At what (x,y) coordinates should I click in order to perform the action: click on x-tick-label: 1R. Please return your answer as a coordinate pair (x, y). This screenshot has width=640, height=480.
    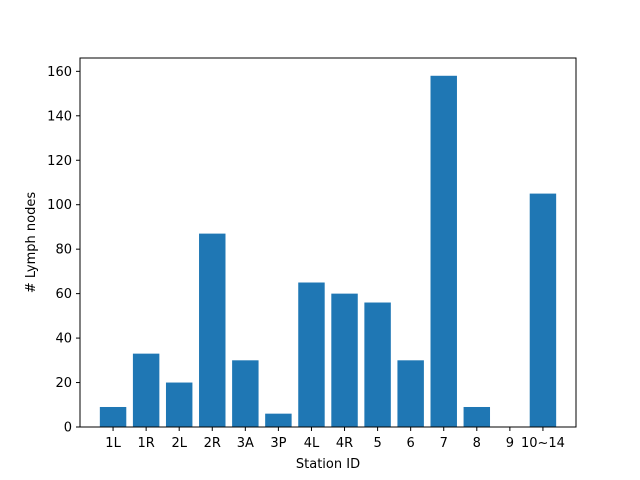
    Looking at the image, I should click on (145, 443).